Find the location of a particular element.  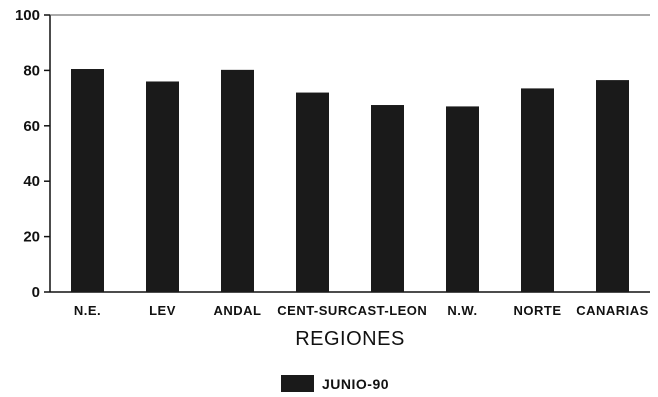

x-tick-label: N.W. is located at coordinates (462, 310).